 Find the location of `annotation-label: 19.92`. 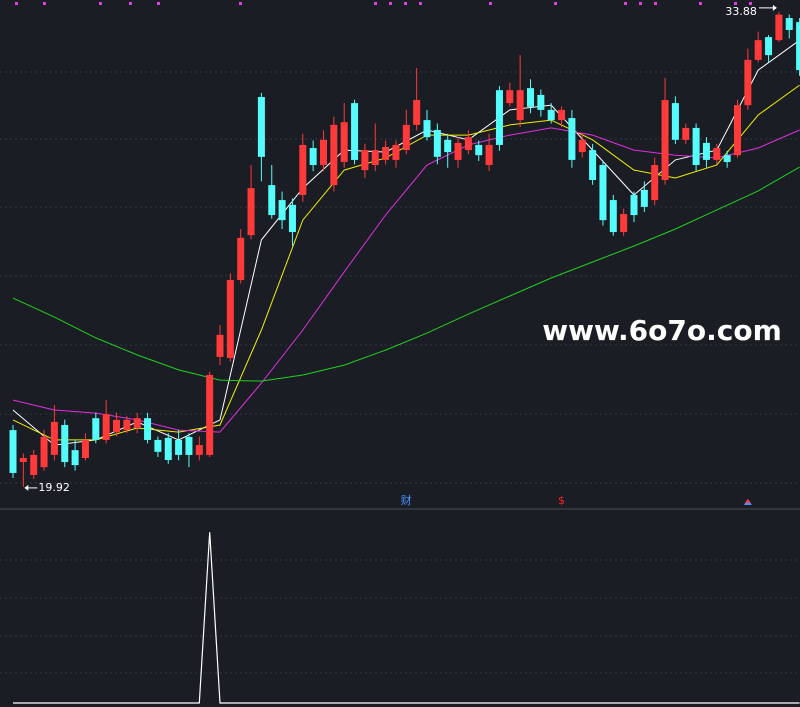

annotation-label: 19.92 is located at coordinates (54, 487).